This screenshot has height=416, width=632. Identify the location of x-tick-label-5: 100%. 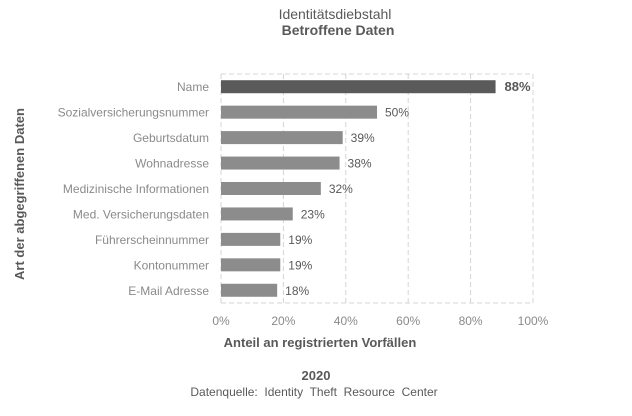
(533, 321).